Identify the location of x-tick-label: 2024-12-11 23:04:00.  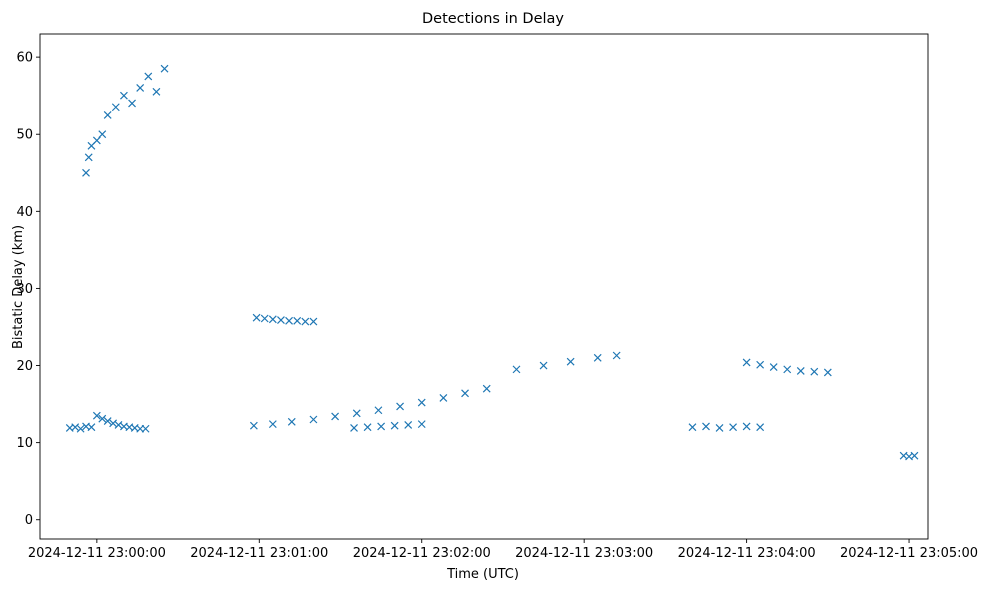
(747, 553).